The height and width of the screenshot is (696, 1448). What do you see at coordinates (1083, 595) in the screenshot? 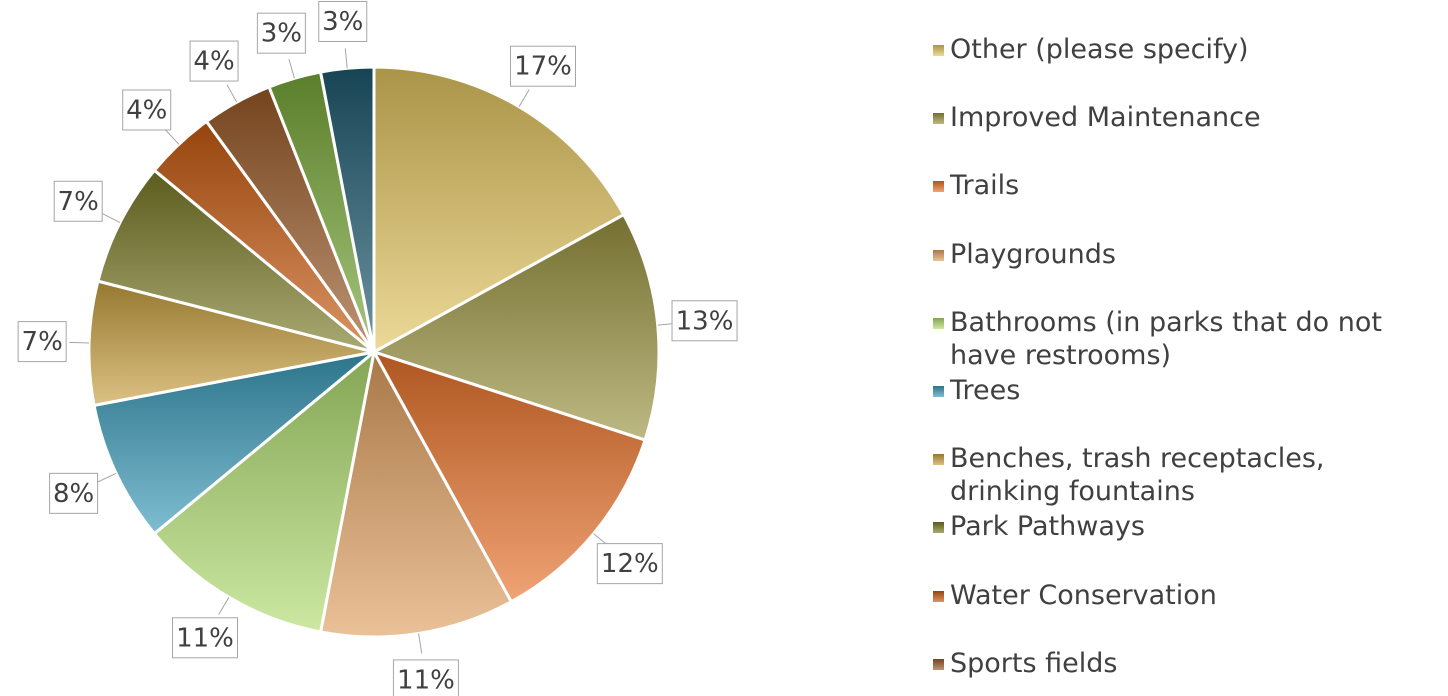
I see `legend-label: Water Conservation` at bounding box center [1083, 595].